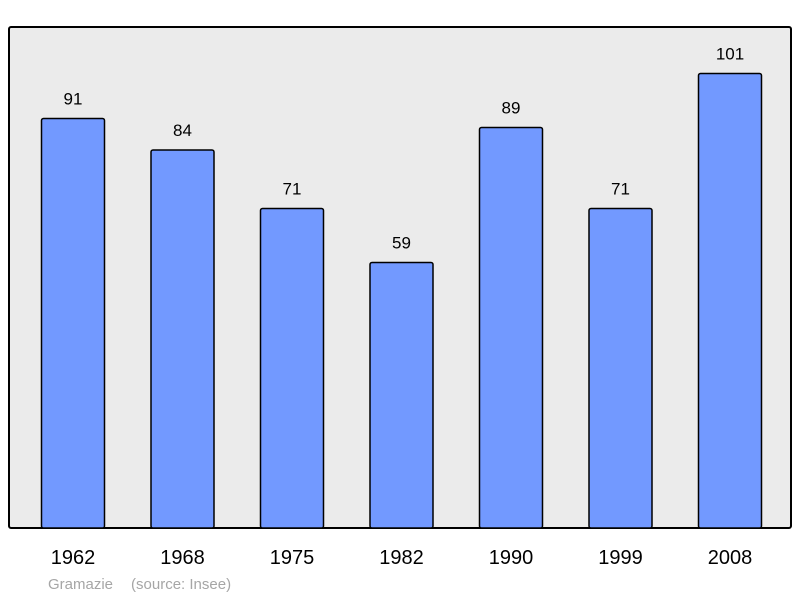  I want to click on bar-1999, so click(620, 368).